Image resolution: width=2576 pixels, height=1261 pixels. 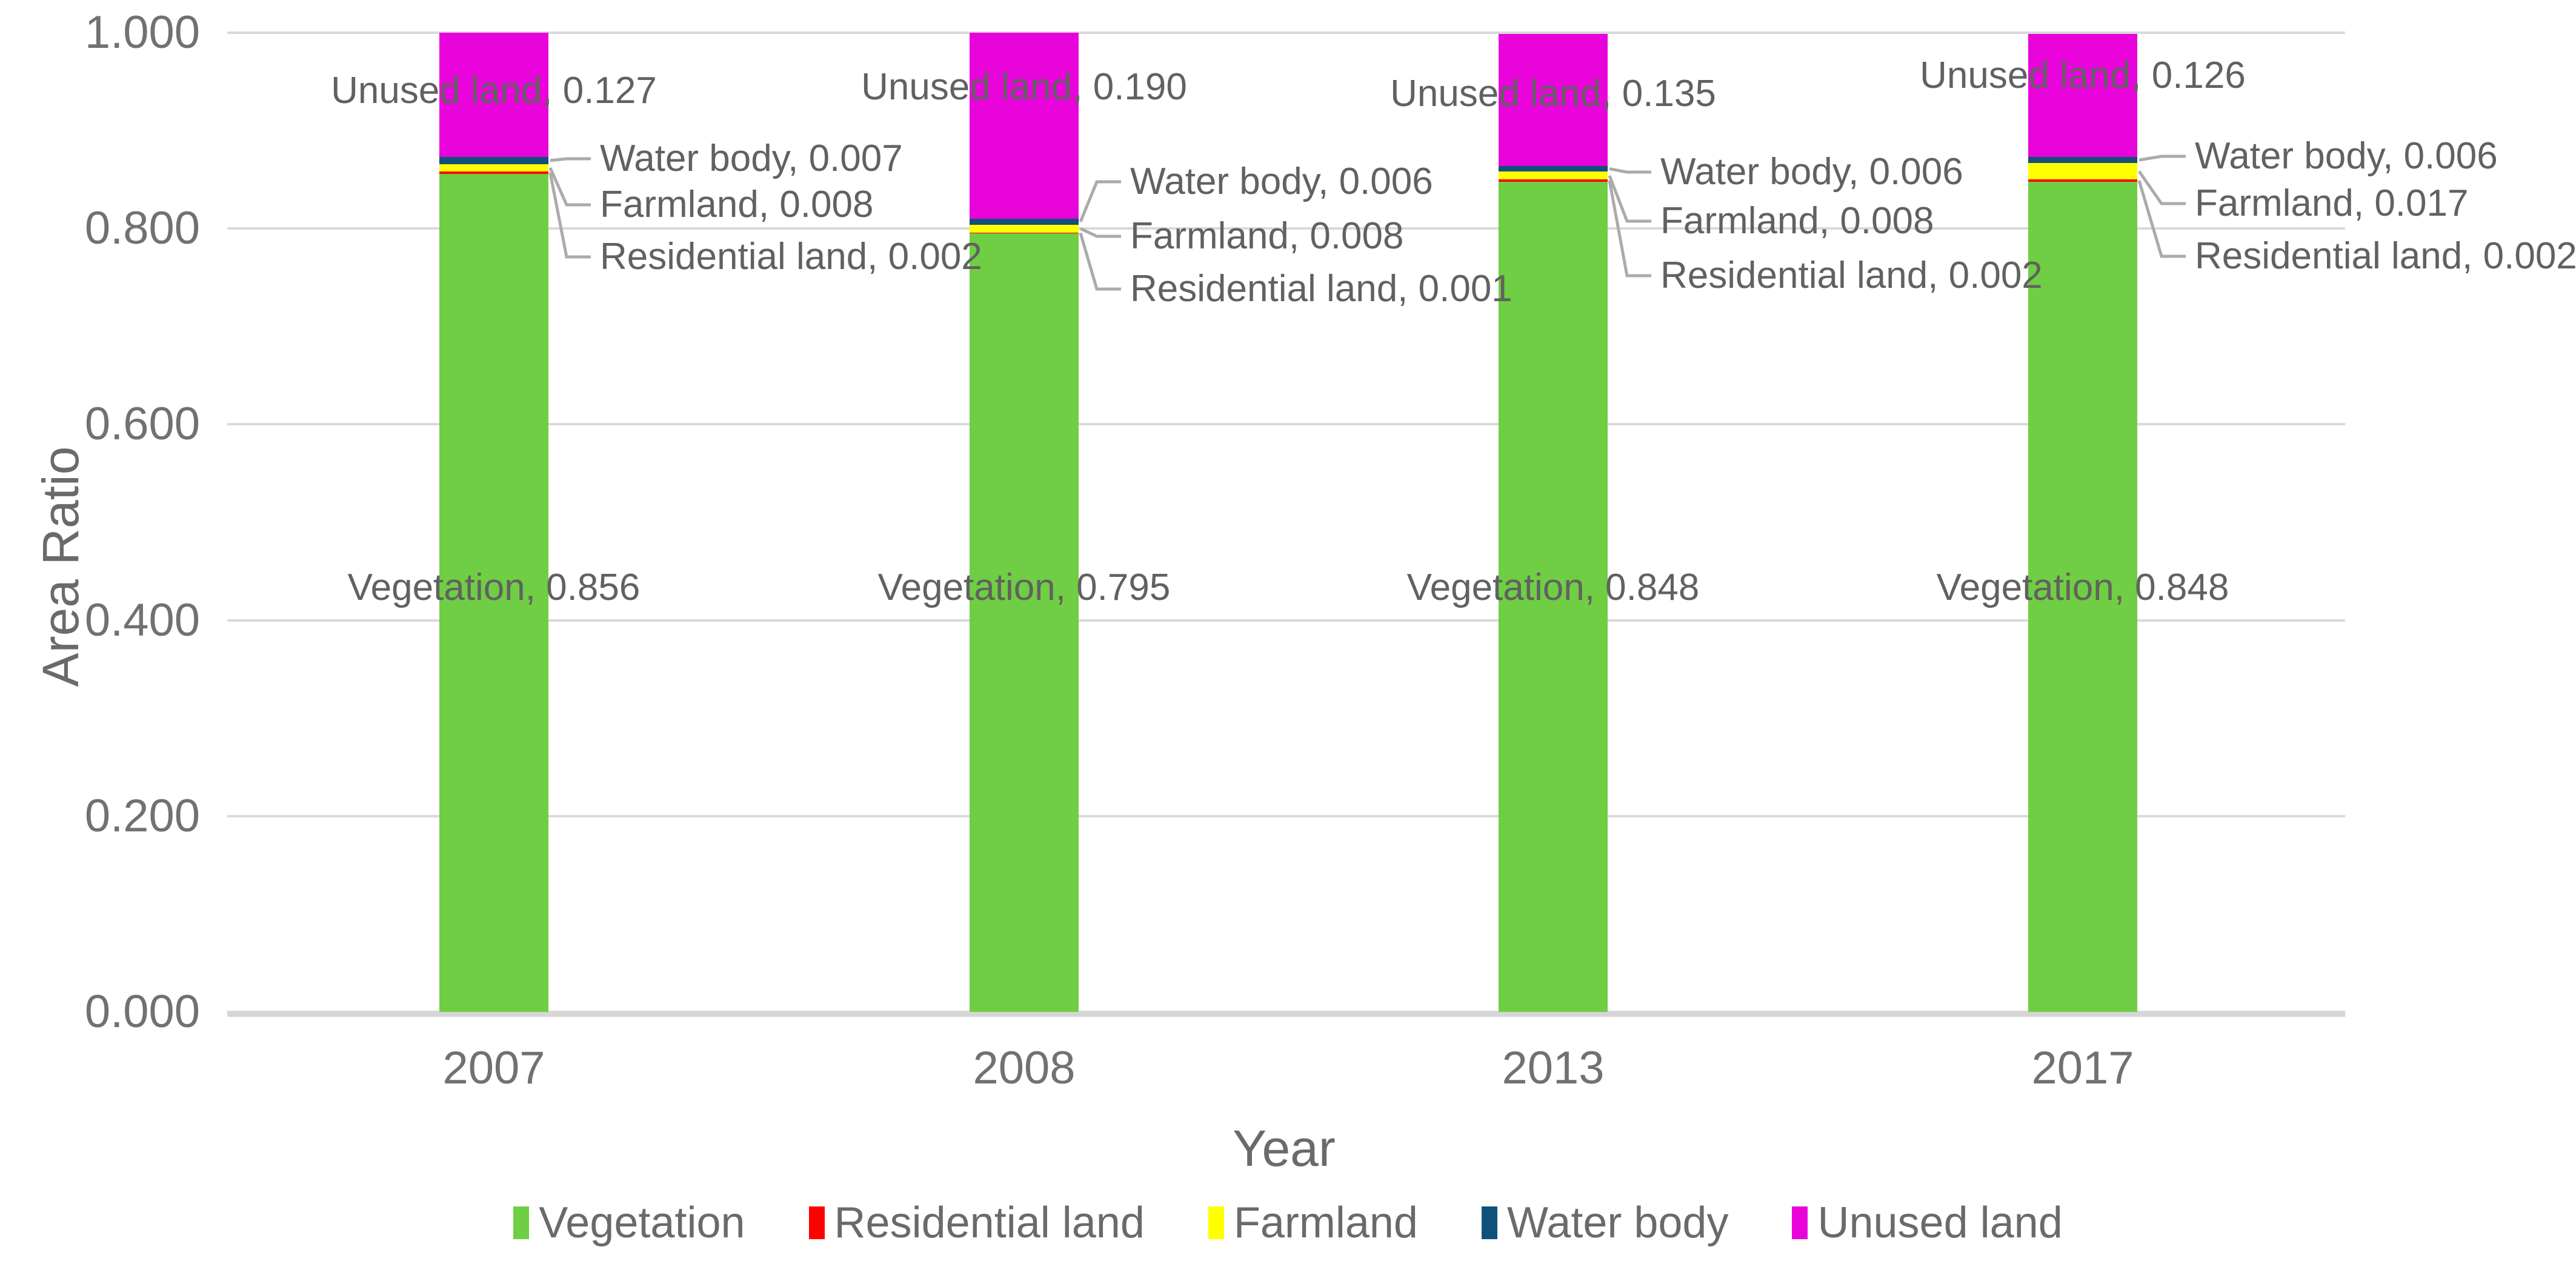 I want to click on bar-segment-unused-land-2007, so click(x=493, y=96).